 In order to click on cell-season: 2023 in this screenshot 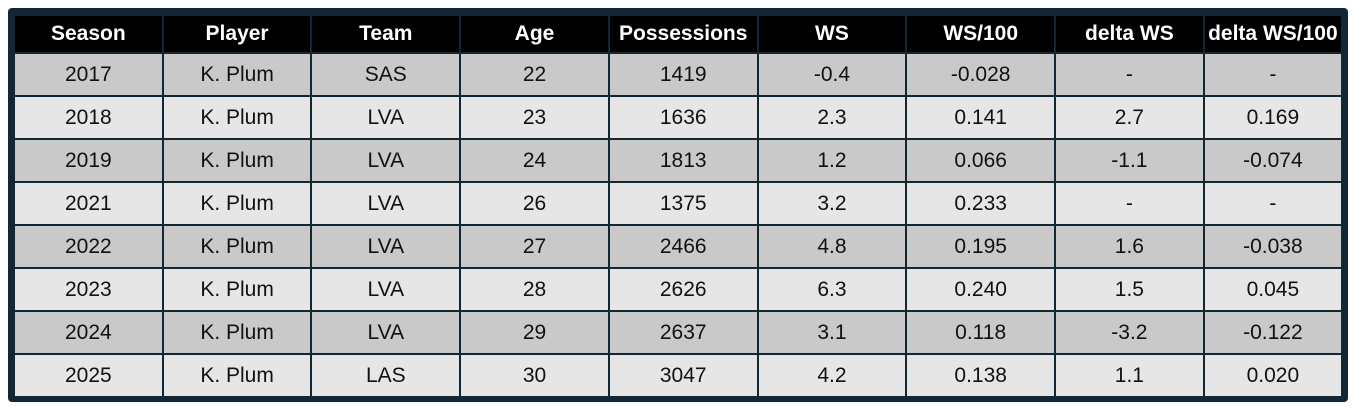, I will do `click(88, 289)`.